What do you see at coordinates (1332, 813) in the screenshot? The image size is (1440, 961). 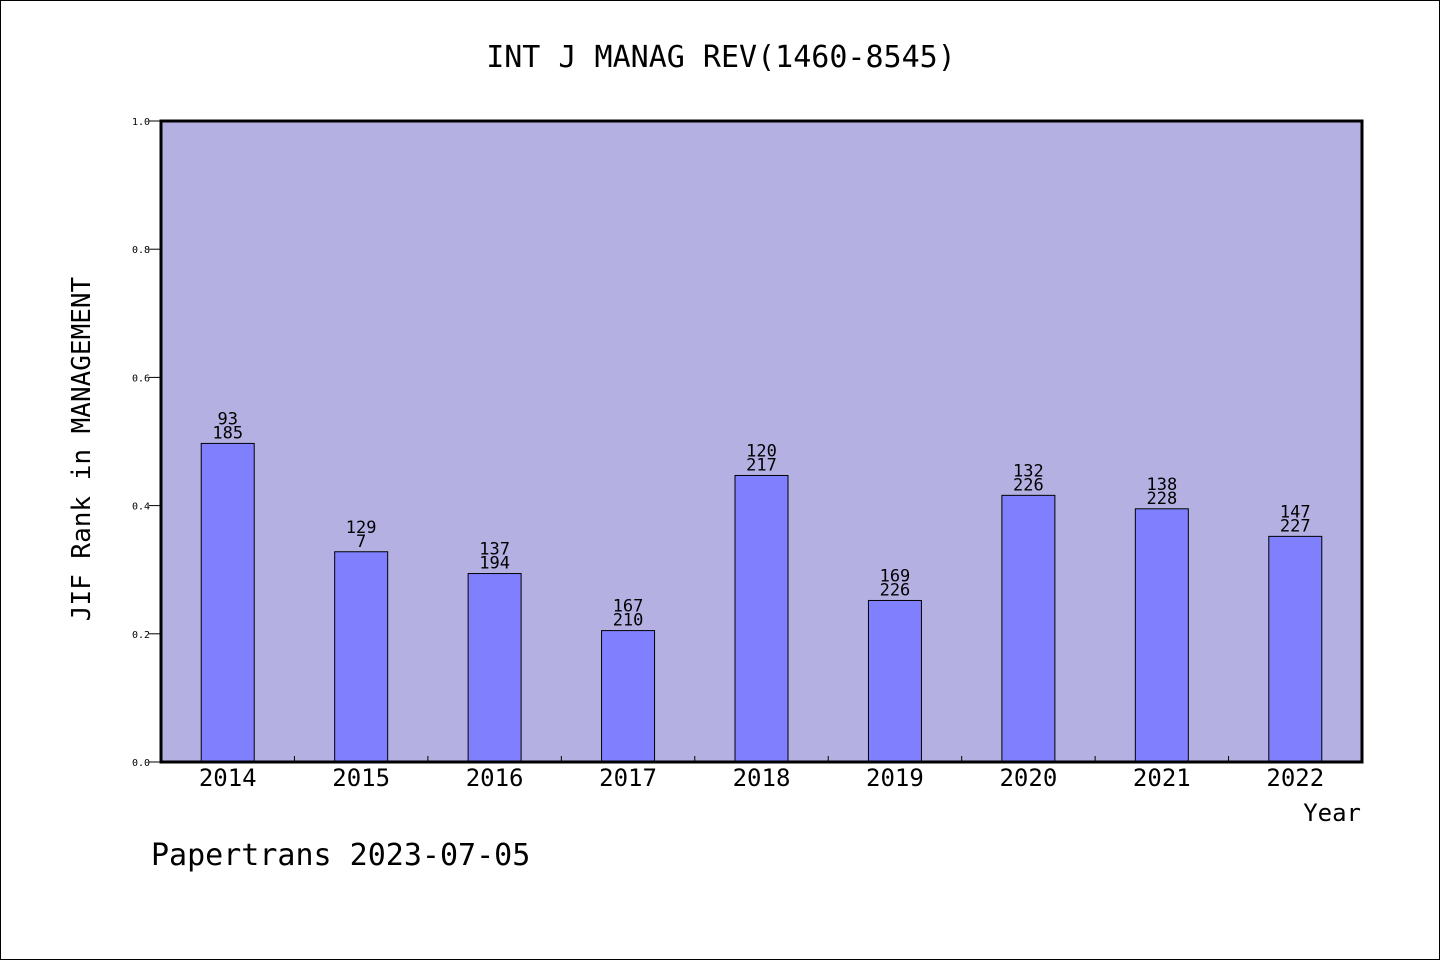 I see `x-axis-label: Year` at bounding box center [1332, 813].